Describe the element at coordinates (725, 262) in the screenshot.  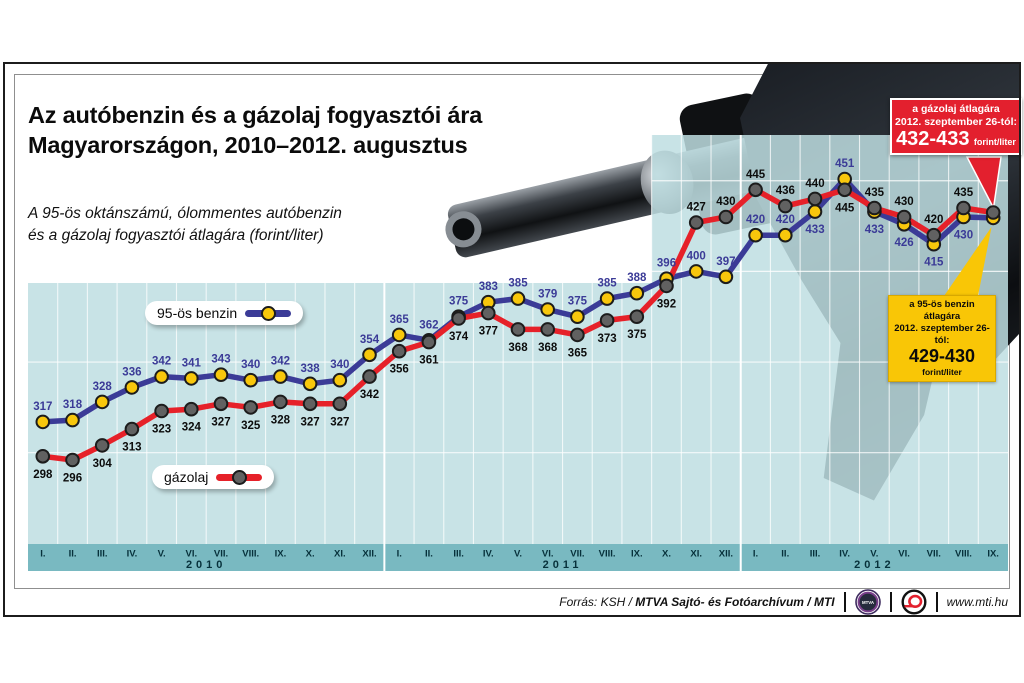
I see `benzin-value-label: 397` at that location.